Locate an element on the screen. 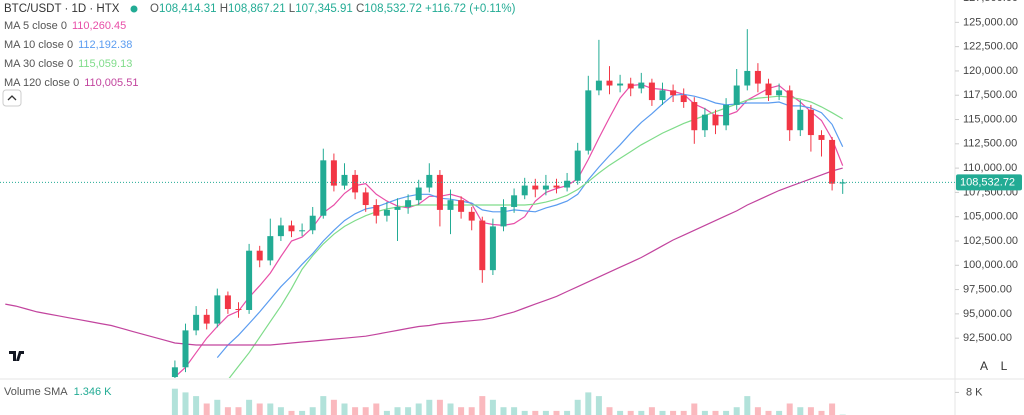  collapse-button is located at coordinates (12, 98).